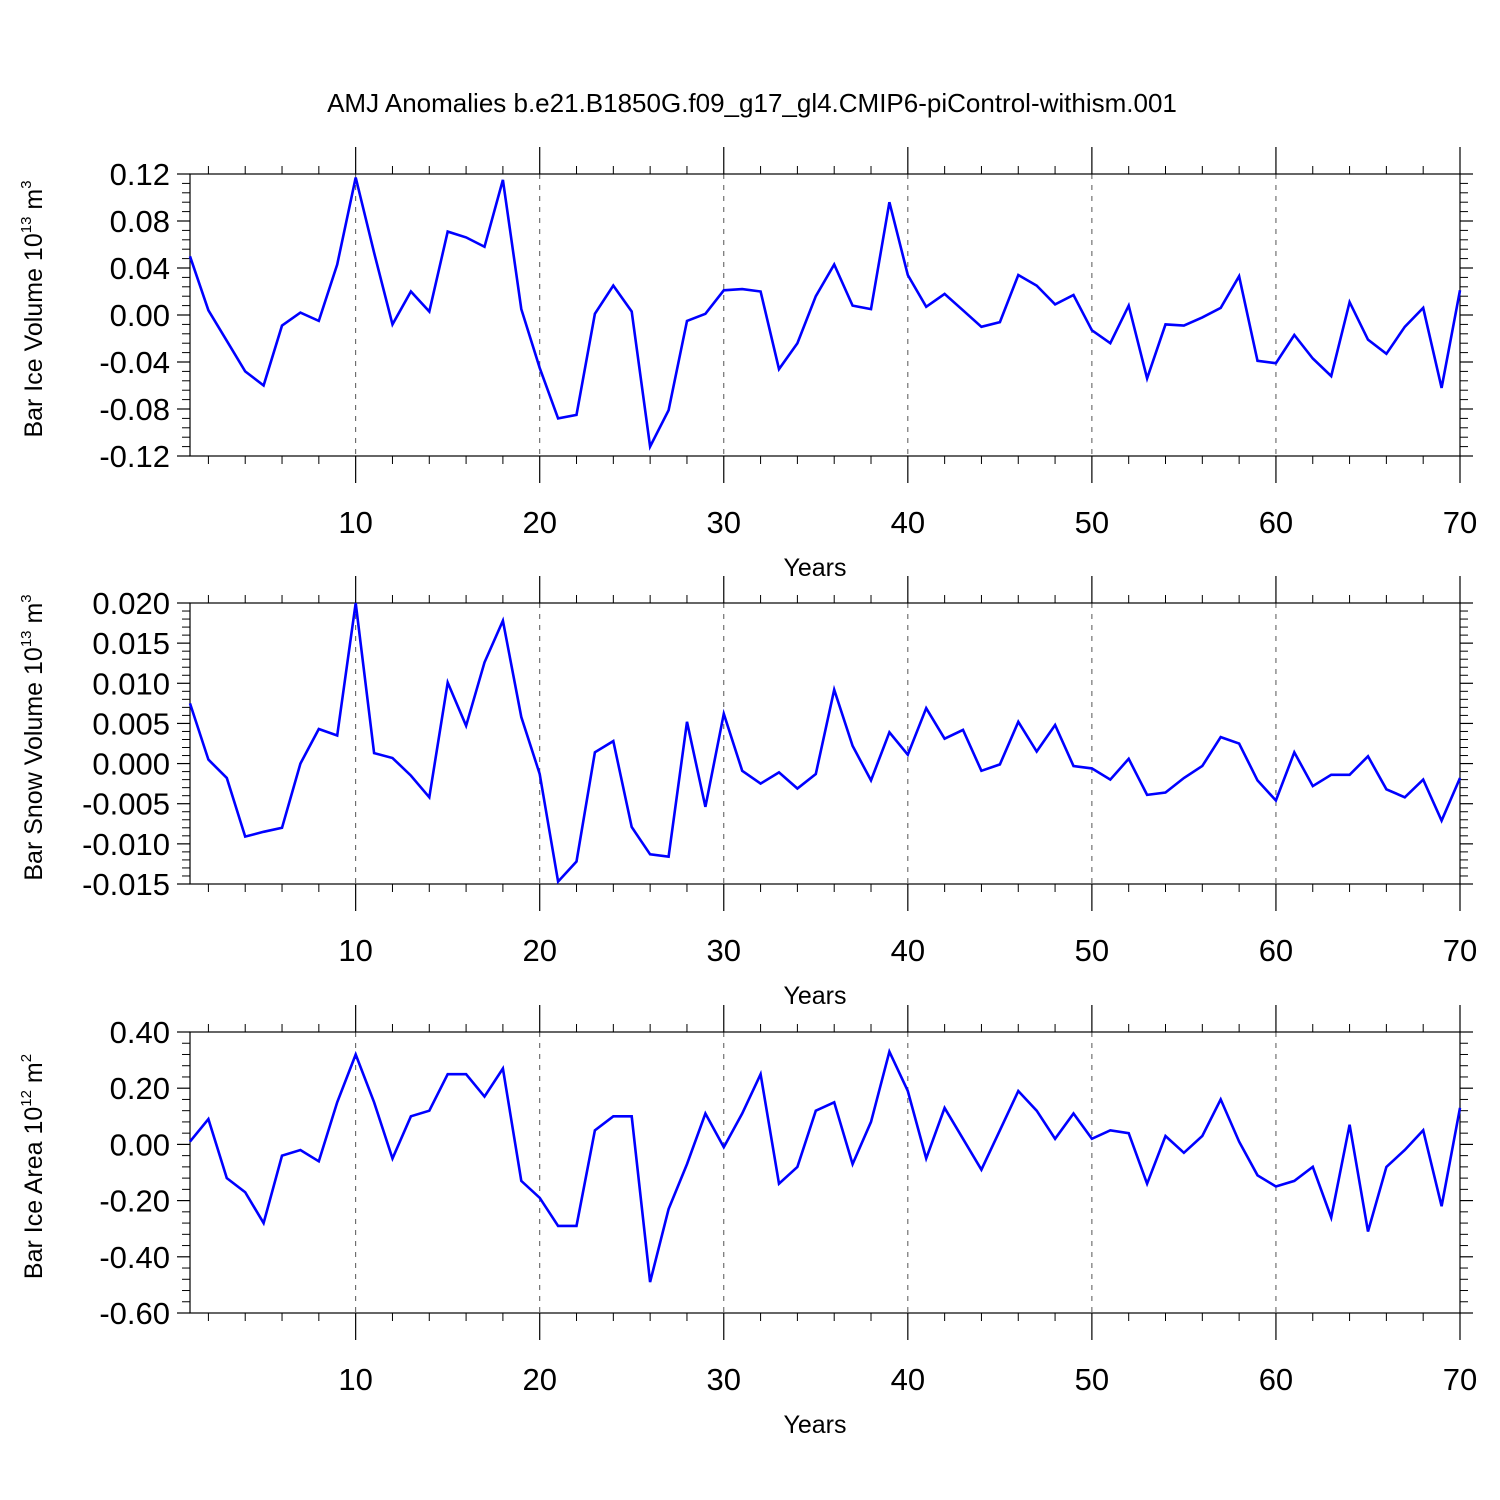  What do you see at coordinates (126, 804) in the screenshot?
I see `y-tick-label: -0.005` at bounding box center [126, 804].